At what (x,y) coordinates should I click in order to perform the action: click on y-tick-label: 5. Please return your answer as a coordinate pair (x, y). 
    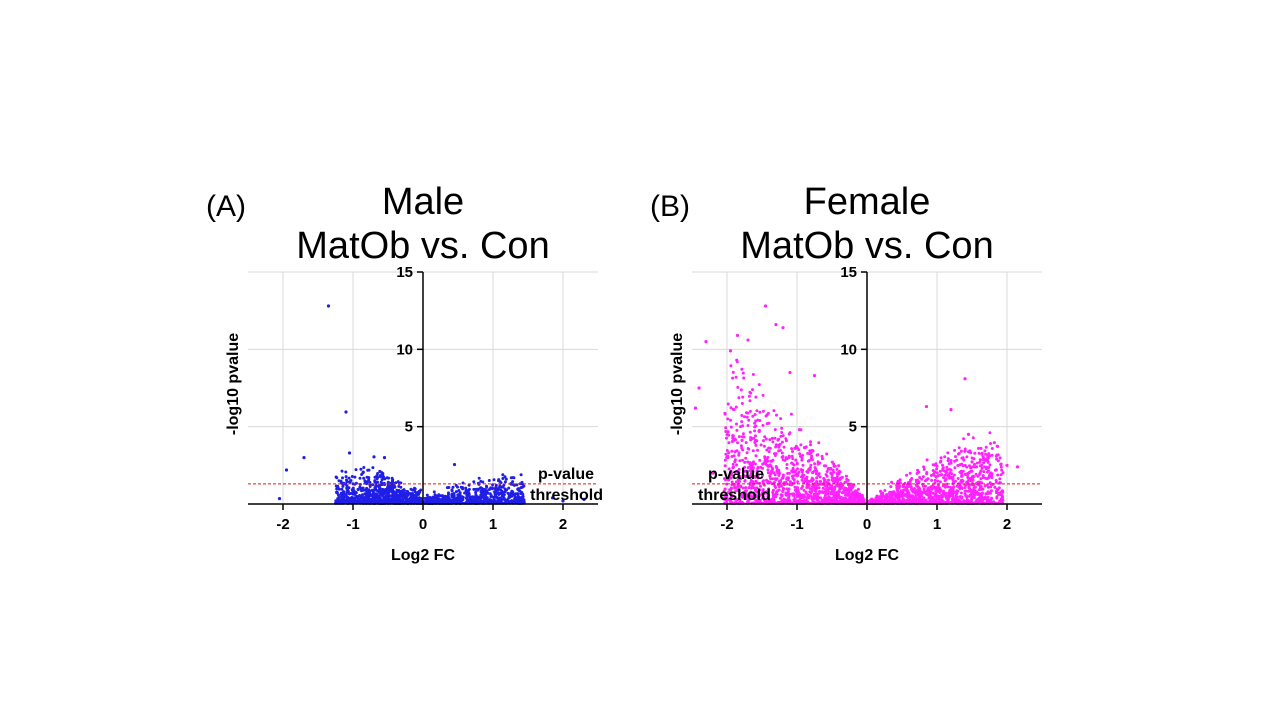
    Looking at the image, I should click on (409, 427).